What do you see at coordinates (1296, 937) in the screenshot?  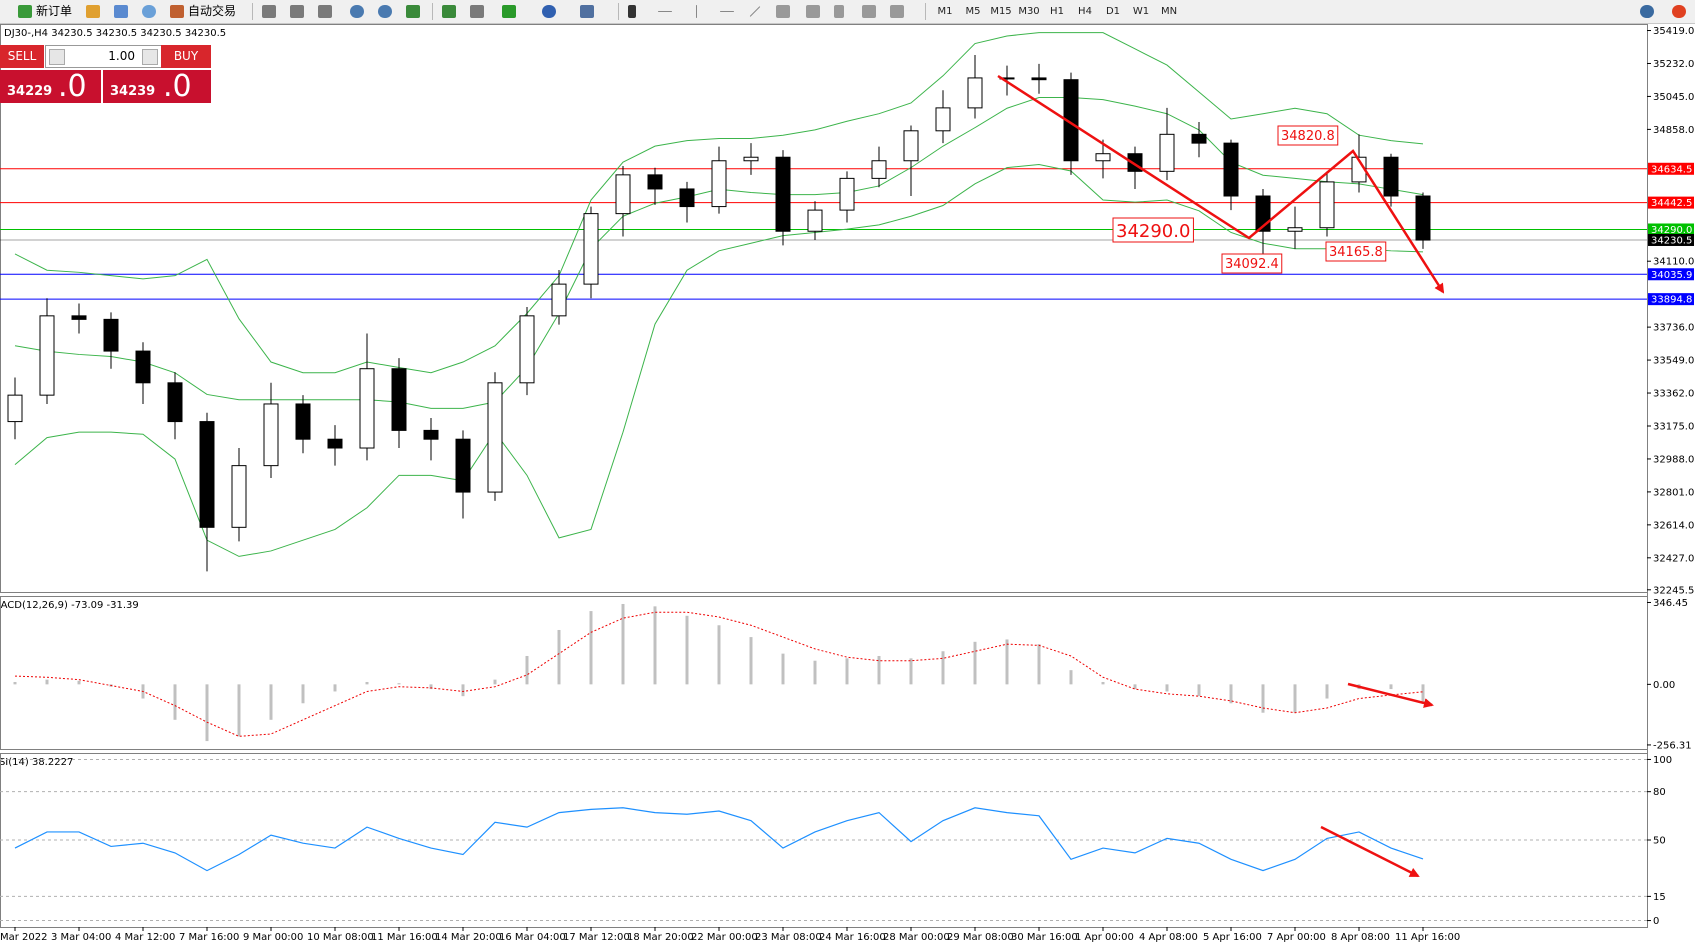 I see `x-tick-label: 7 Apr 00:00` at bounding box center [1296, 937].